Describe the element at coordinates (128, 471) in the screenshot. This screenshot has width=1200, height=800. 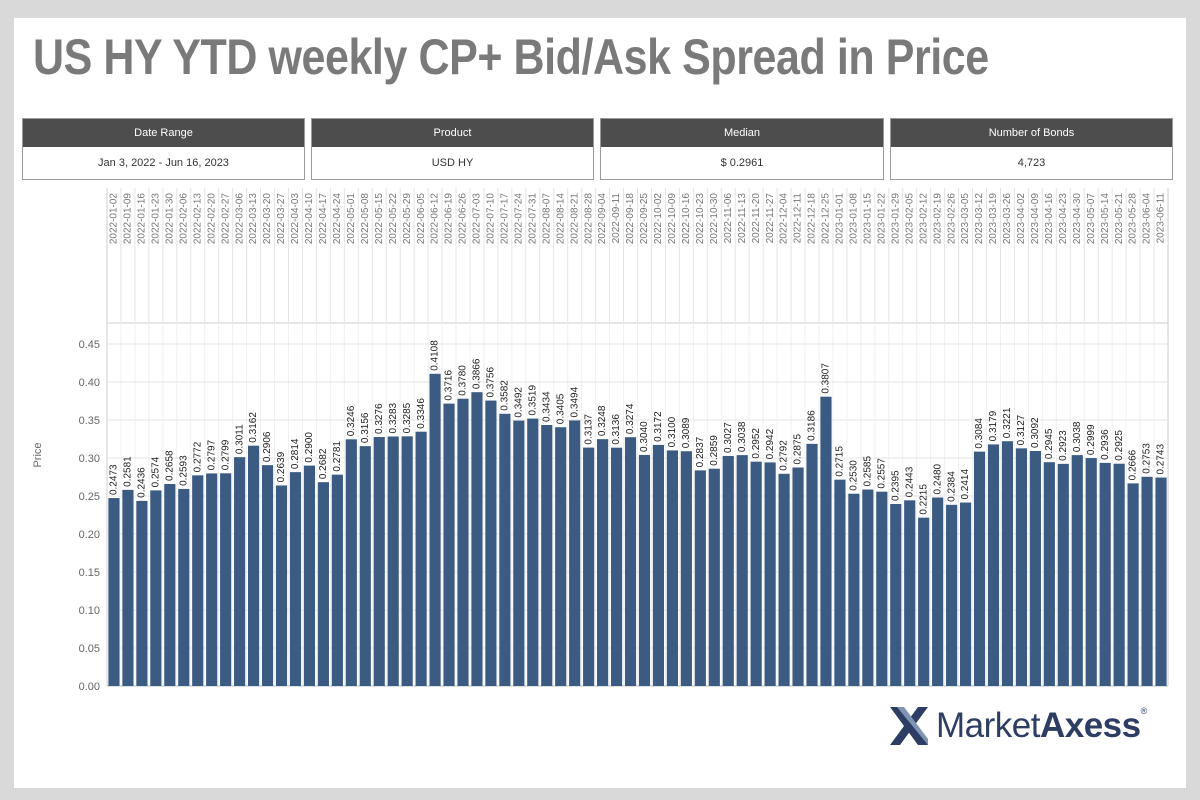
I see `data-label: 0.2581` at that location.